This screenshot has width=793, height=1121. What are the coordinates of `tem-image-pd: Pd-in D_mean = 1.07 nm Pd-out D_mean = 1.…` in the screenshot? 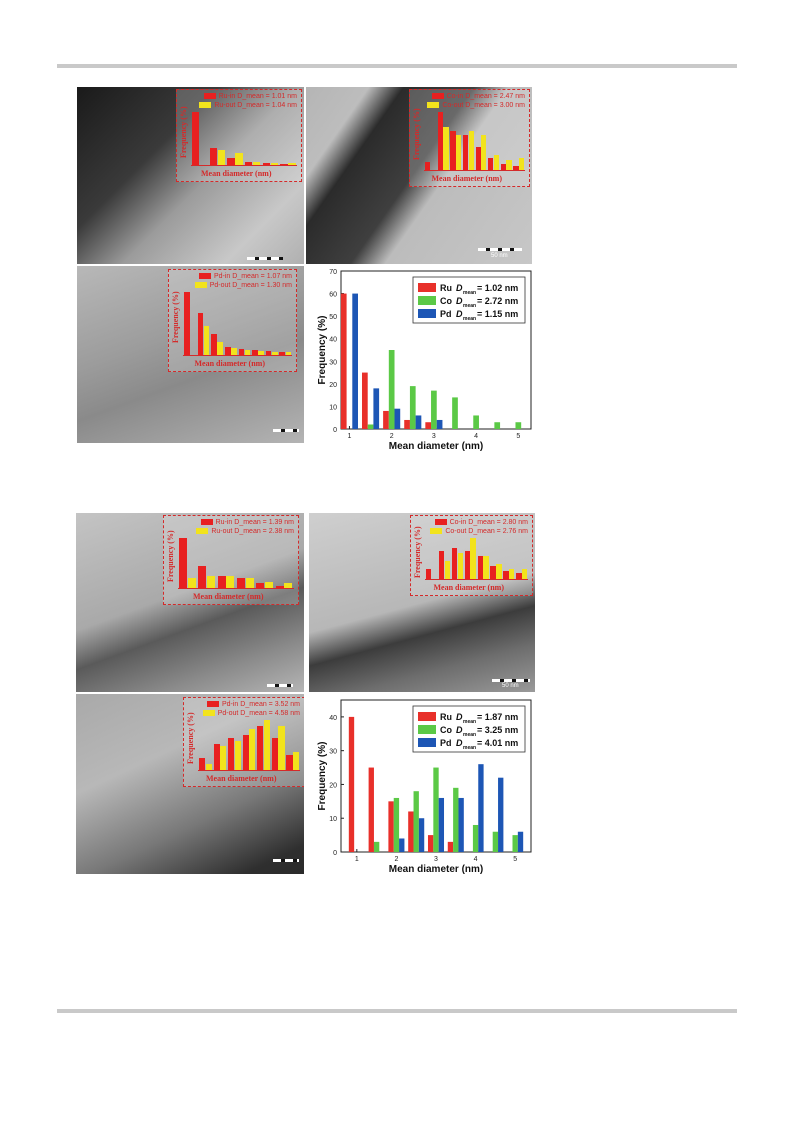 It's located at (190, 354).